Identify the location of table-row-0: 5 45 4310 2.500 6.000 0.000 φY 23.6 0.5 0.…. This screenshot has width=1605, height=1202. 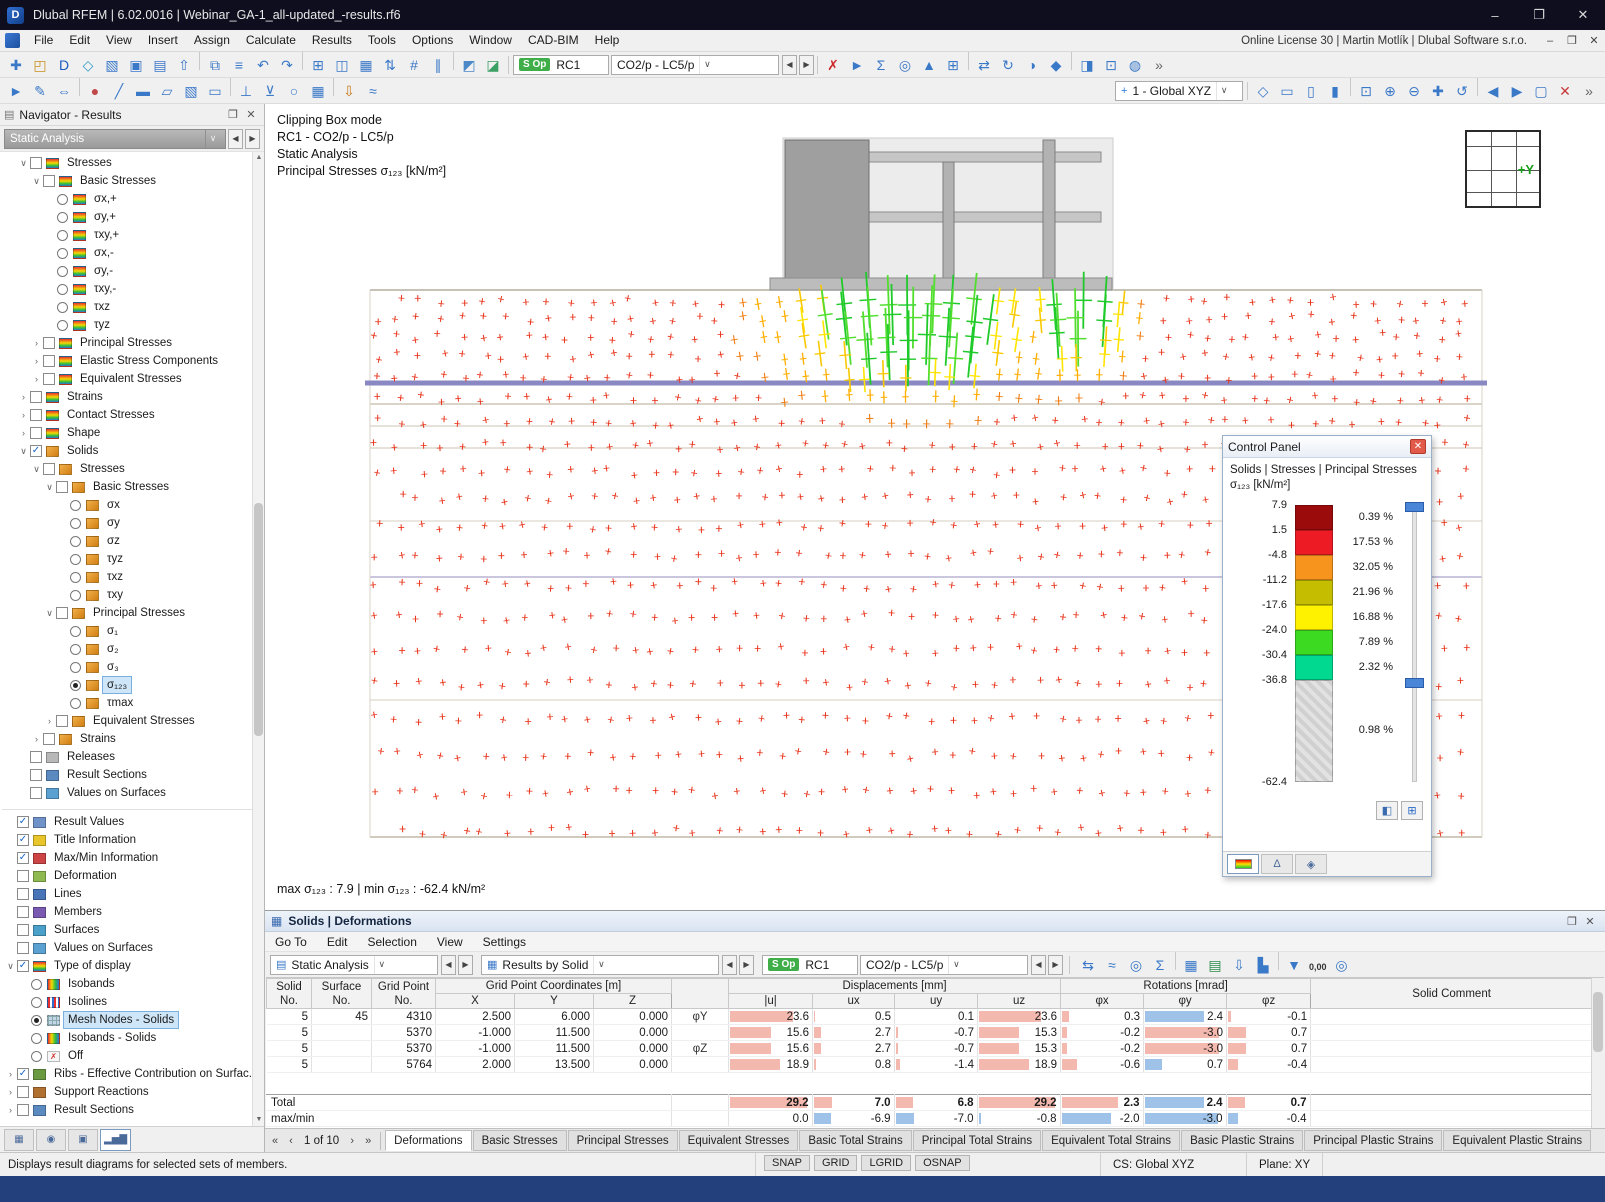
(930, 1016).